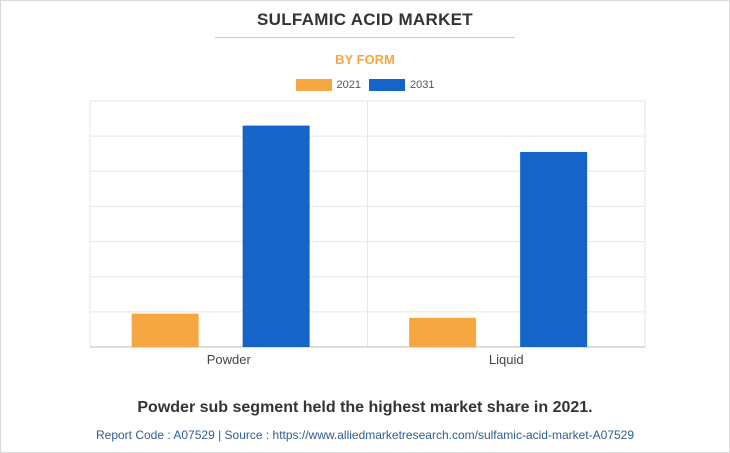  I want to click on legend-item-2031: 2031, so click(401, 85).